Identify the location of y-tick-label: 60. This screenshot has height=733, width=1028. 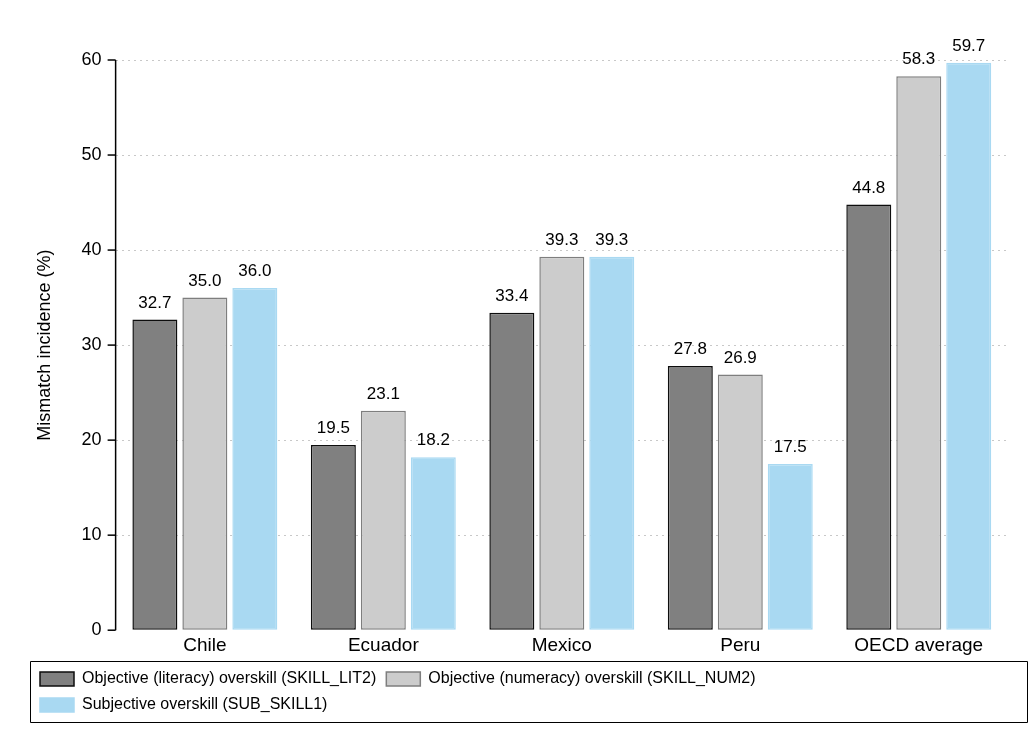
(91, 58).